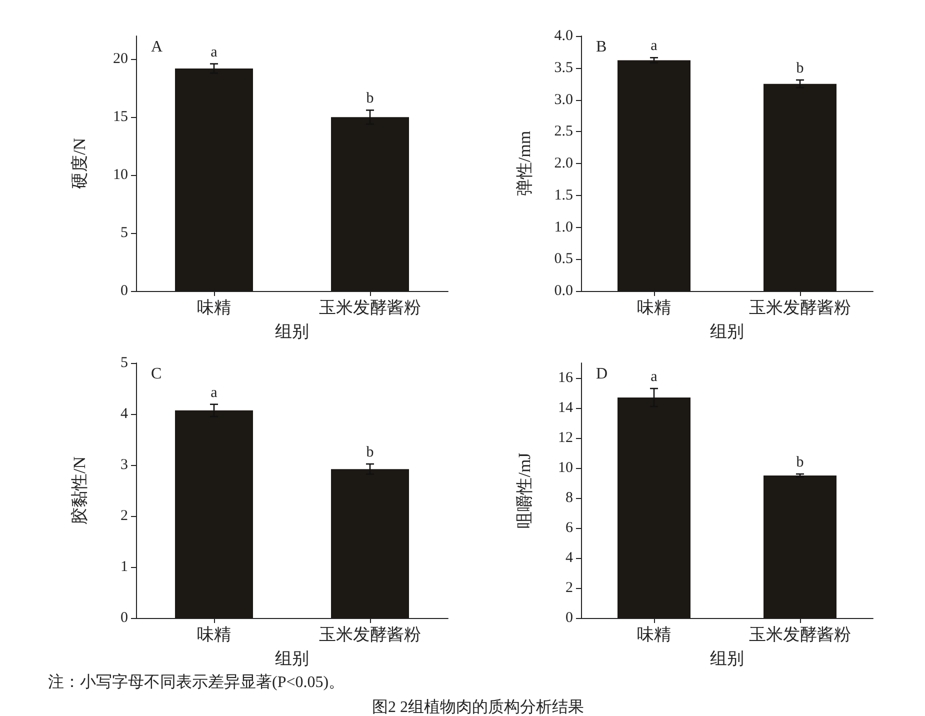 This screenshot has width=925, height=716. Describe the element at coordinates (563, 132) in the screenshot. I see `y-tick-label: 2.5` at that location.